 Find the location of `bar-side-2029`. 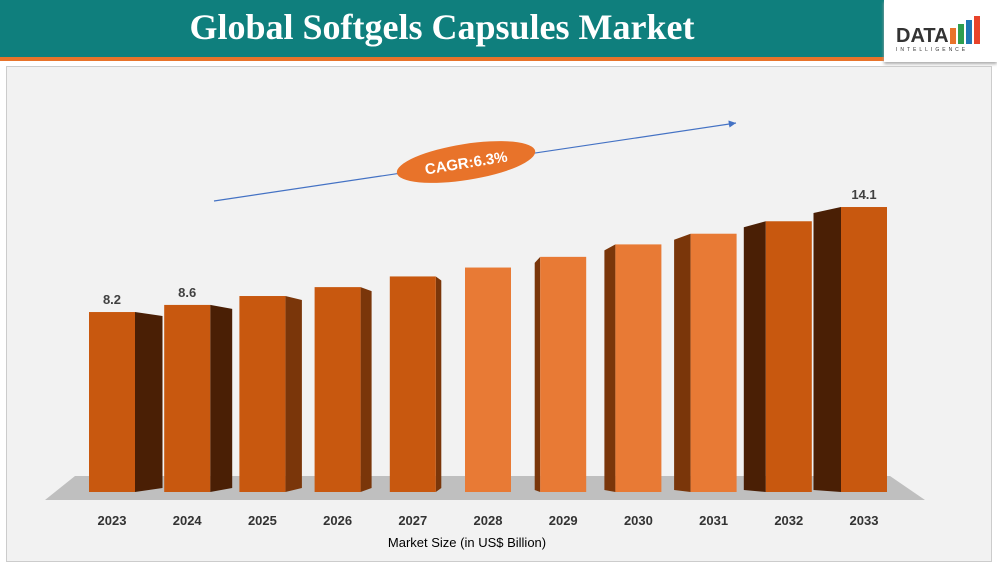

bar-side-2029 is located at coordinates (537, 374).